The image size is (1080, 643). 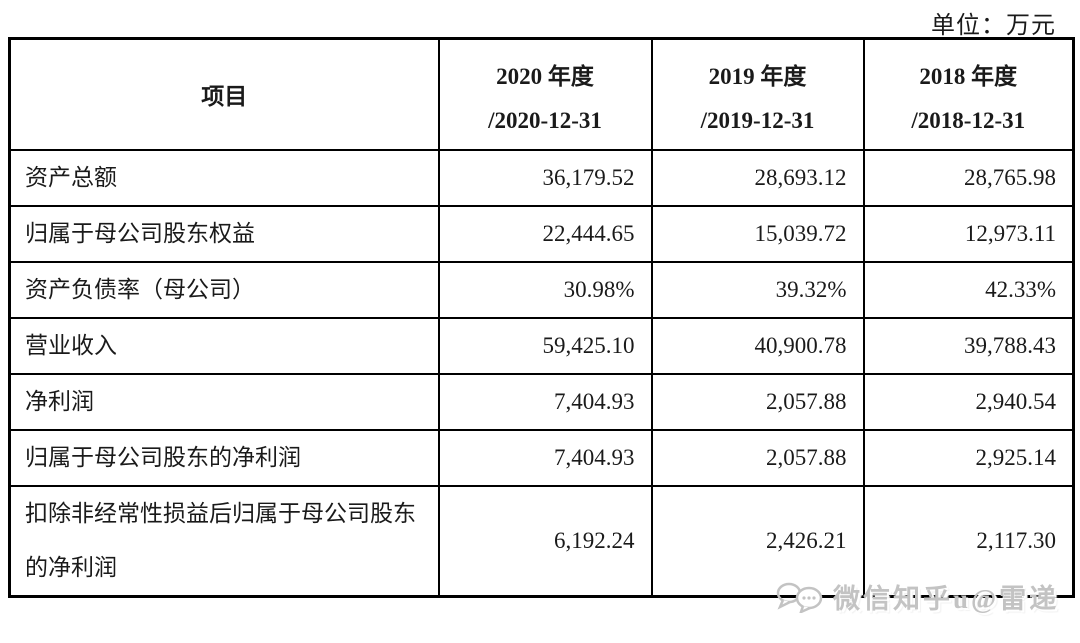 I want to click on row-label: 归属于母公司股东的净利润, so click(x=224, y=457).